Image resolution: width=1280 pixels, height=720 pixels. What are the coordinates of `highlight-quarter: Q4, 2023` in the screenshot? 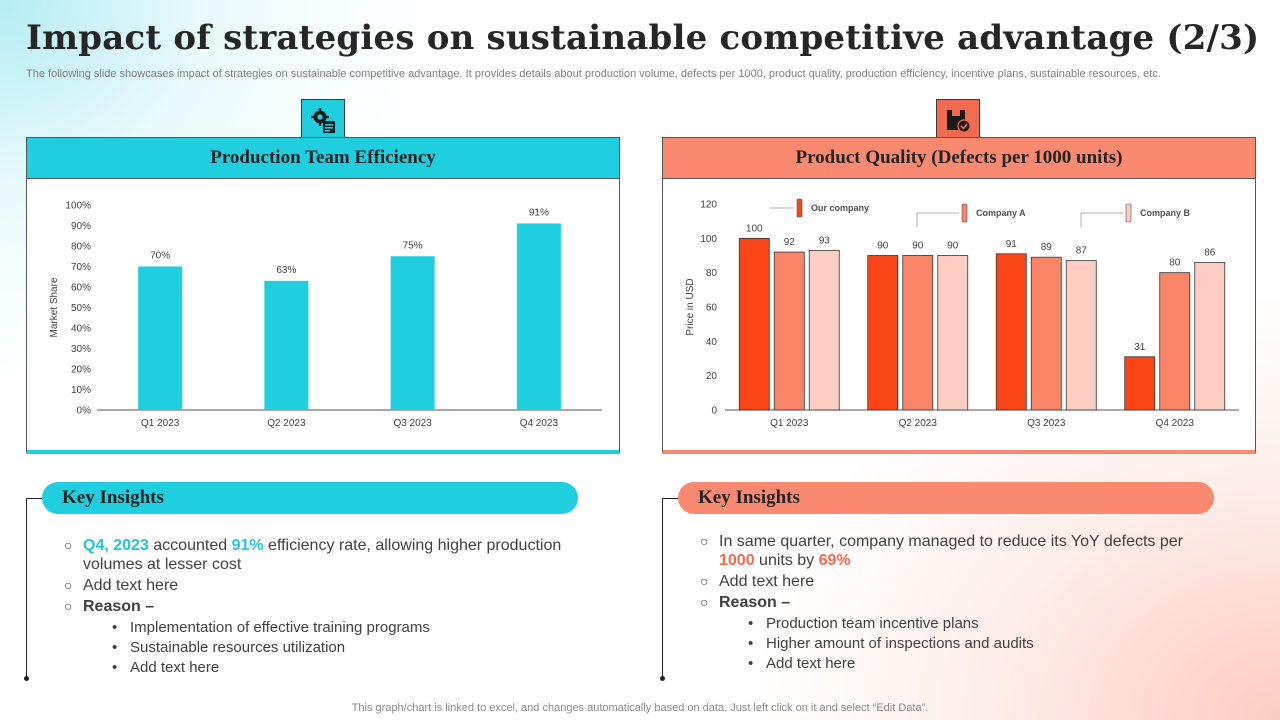 It's located at (116, 545).